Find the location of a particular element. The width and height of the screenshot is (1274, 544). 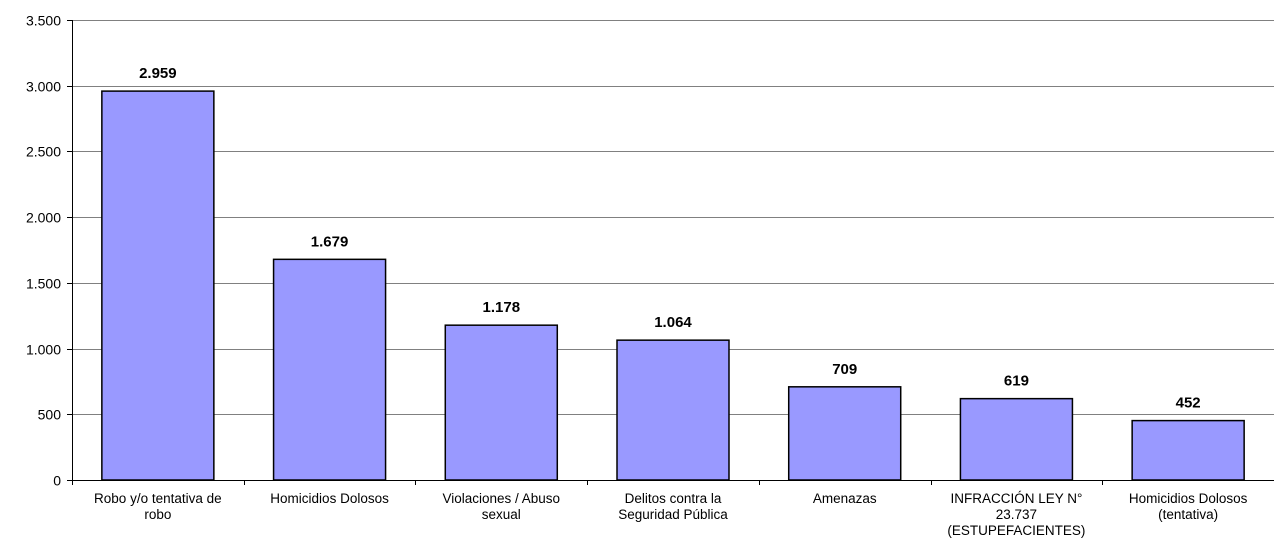

y-tick-label: 3.000 is located at coordinates (43, 87).